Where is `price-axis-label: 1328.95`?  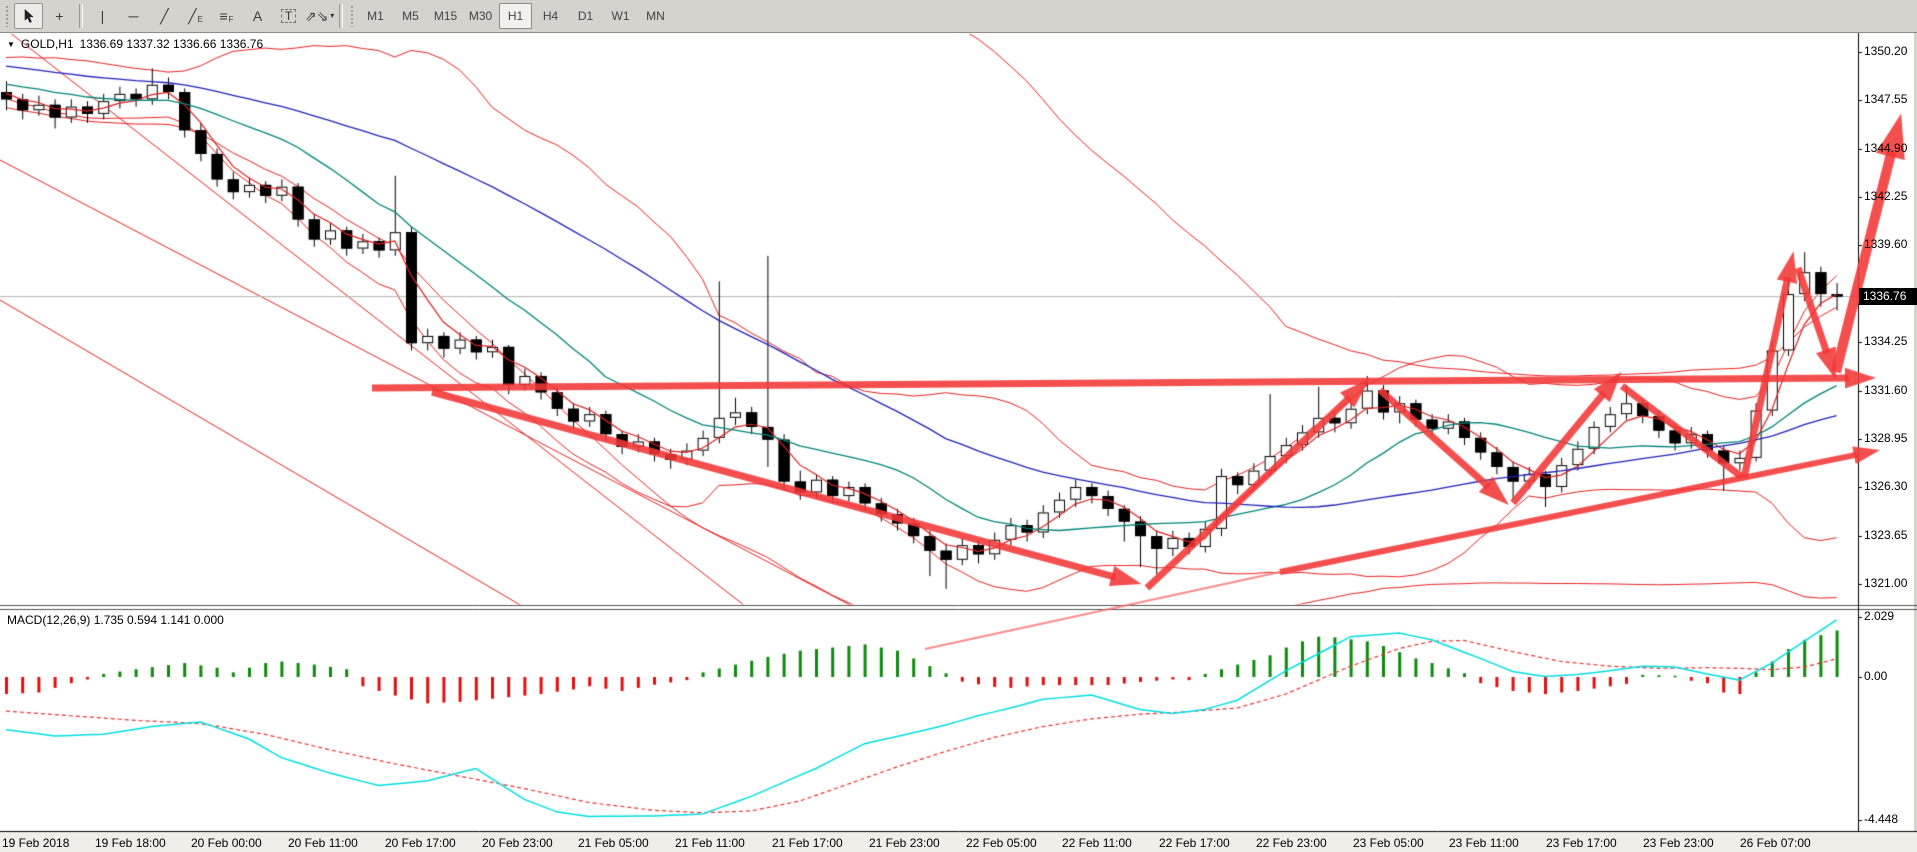
price-axis-label: 1328.95 is located at coordinates (1886, 438).